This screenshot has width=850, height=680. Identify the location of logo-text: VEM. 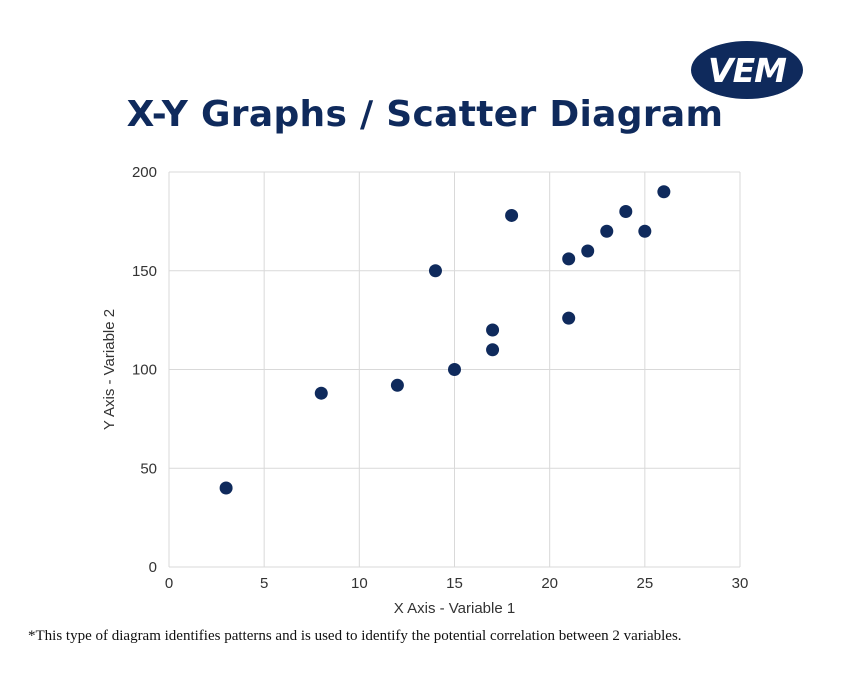
(747, 70).